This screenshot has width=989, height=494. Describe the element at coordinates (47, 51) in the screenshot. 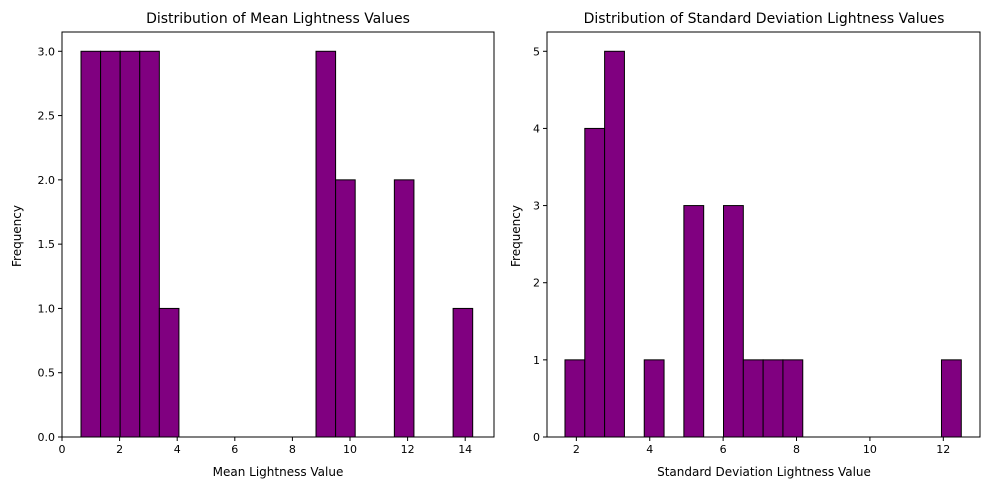

I see `y-tick-label: 3.0` at that location.